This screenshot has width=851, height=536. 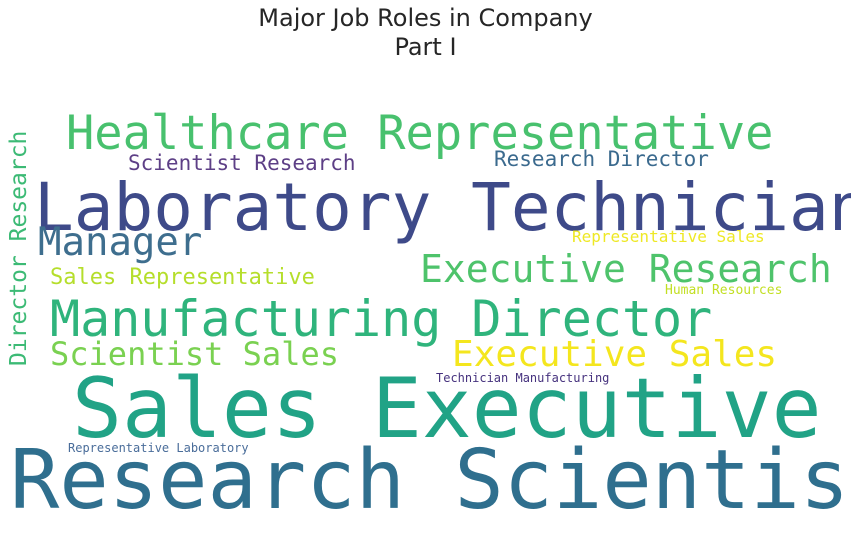 I want to click on chart-title-line-2: Part I, so click(x=425, y=47).